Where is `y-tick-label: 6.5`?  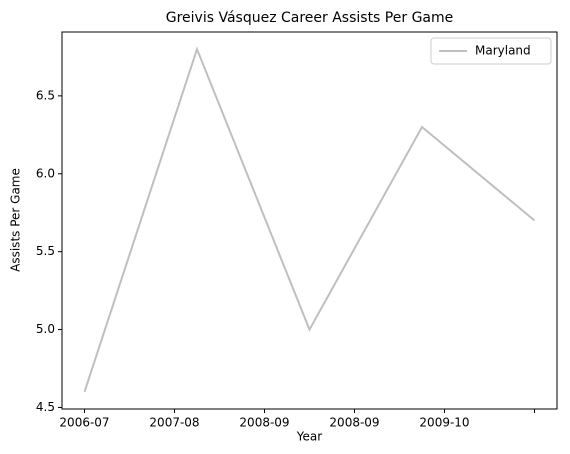
y-tick-label: 6.5 is located at coordinates (45, 95).